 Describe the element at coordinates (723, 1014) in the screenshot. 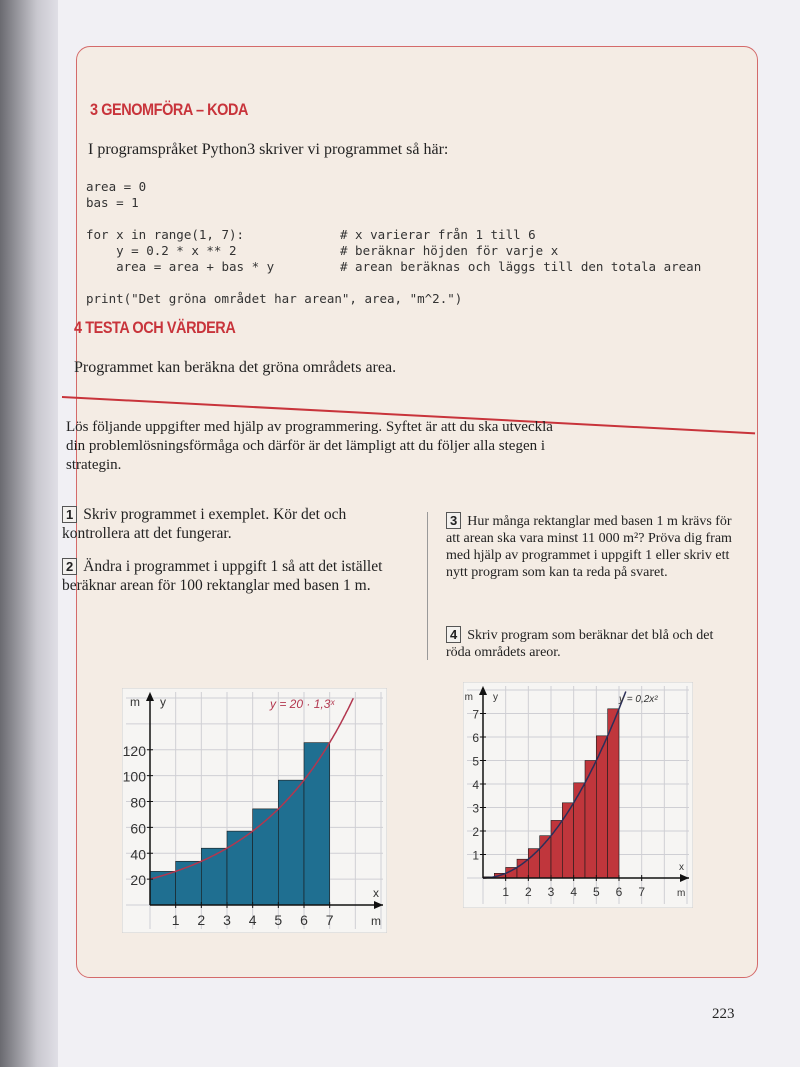

I see `page-number: 223` at that location.